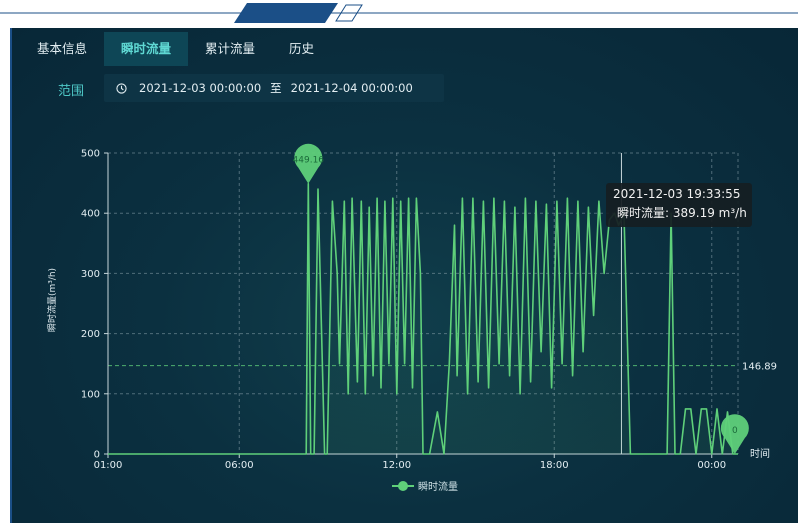  What do you see at coordinates (709, 212) in the screenshot?
I see `tooltip-value: 389.19 m³/h` at bounding box center [709, 212].